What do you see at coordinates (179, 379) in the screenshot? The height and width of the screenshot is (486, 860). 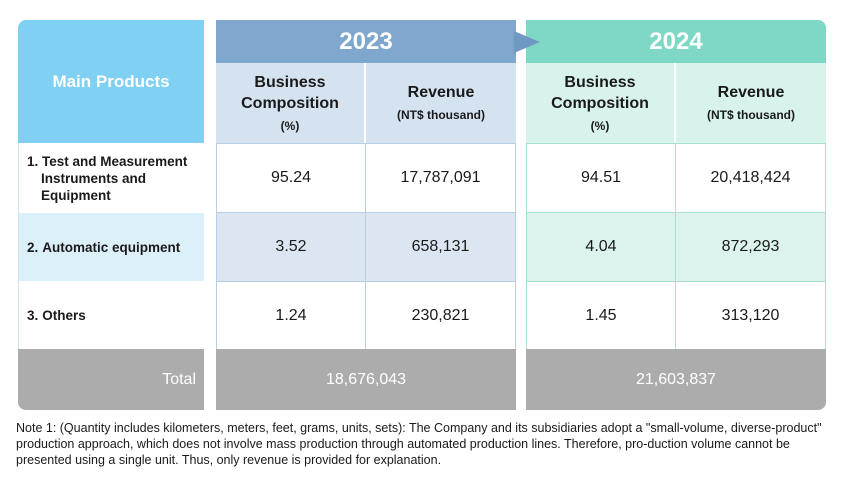 I see `total-label: Total` at bounding box center [179, 379].